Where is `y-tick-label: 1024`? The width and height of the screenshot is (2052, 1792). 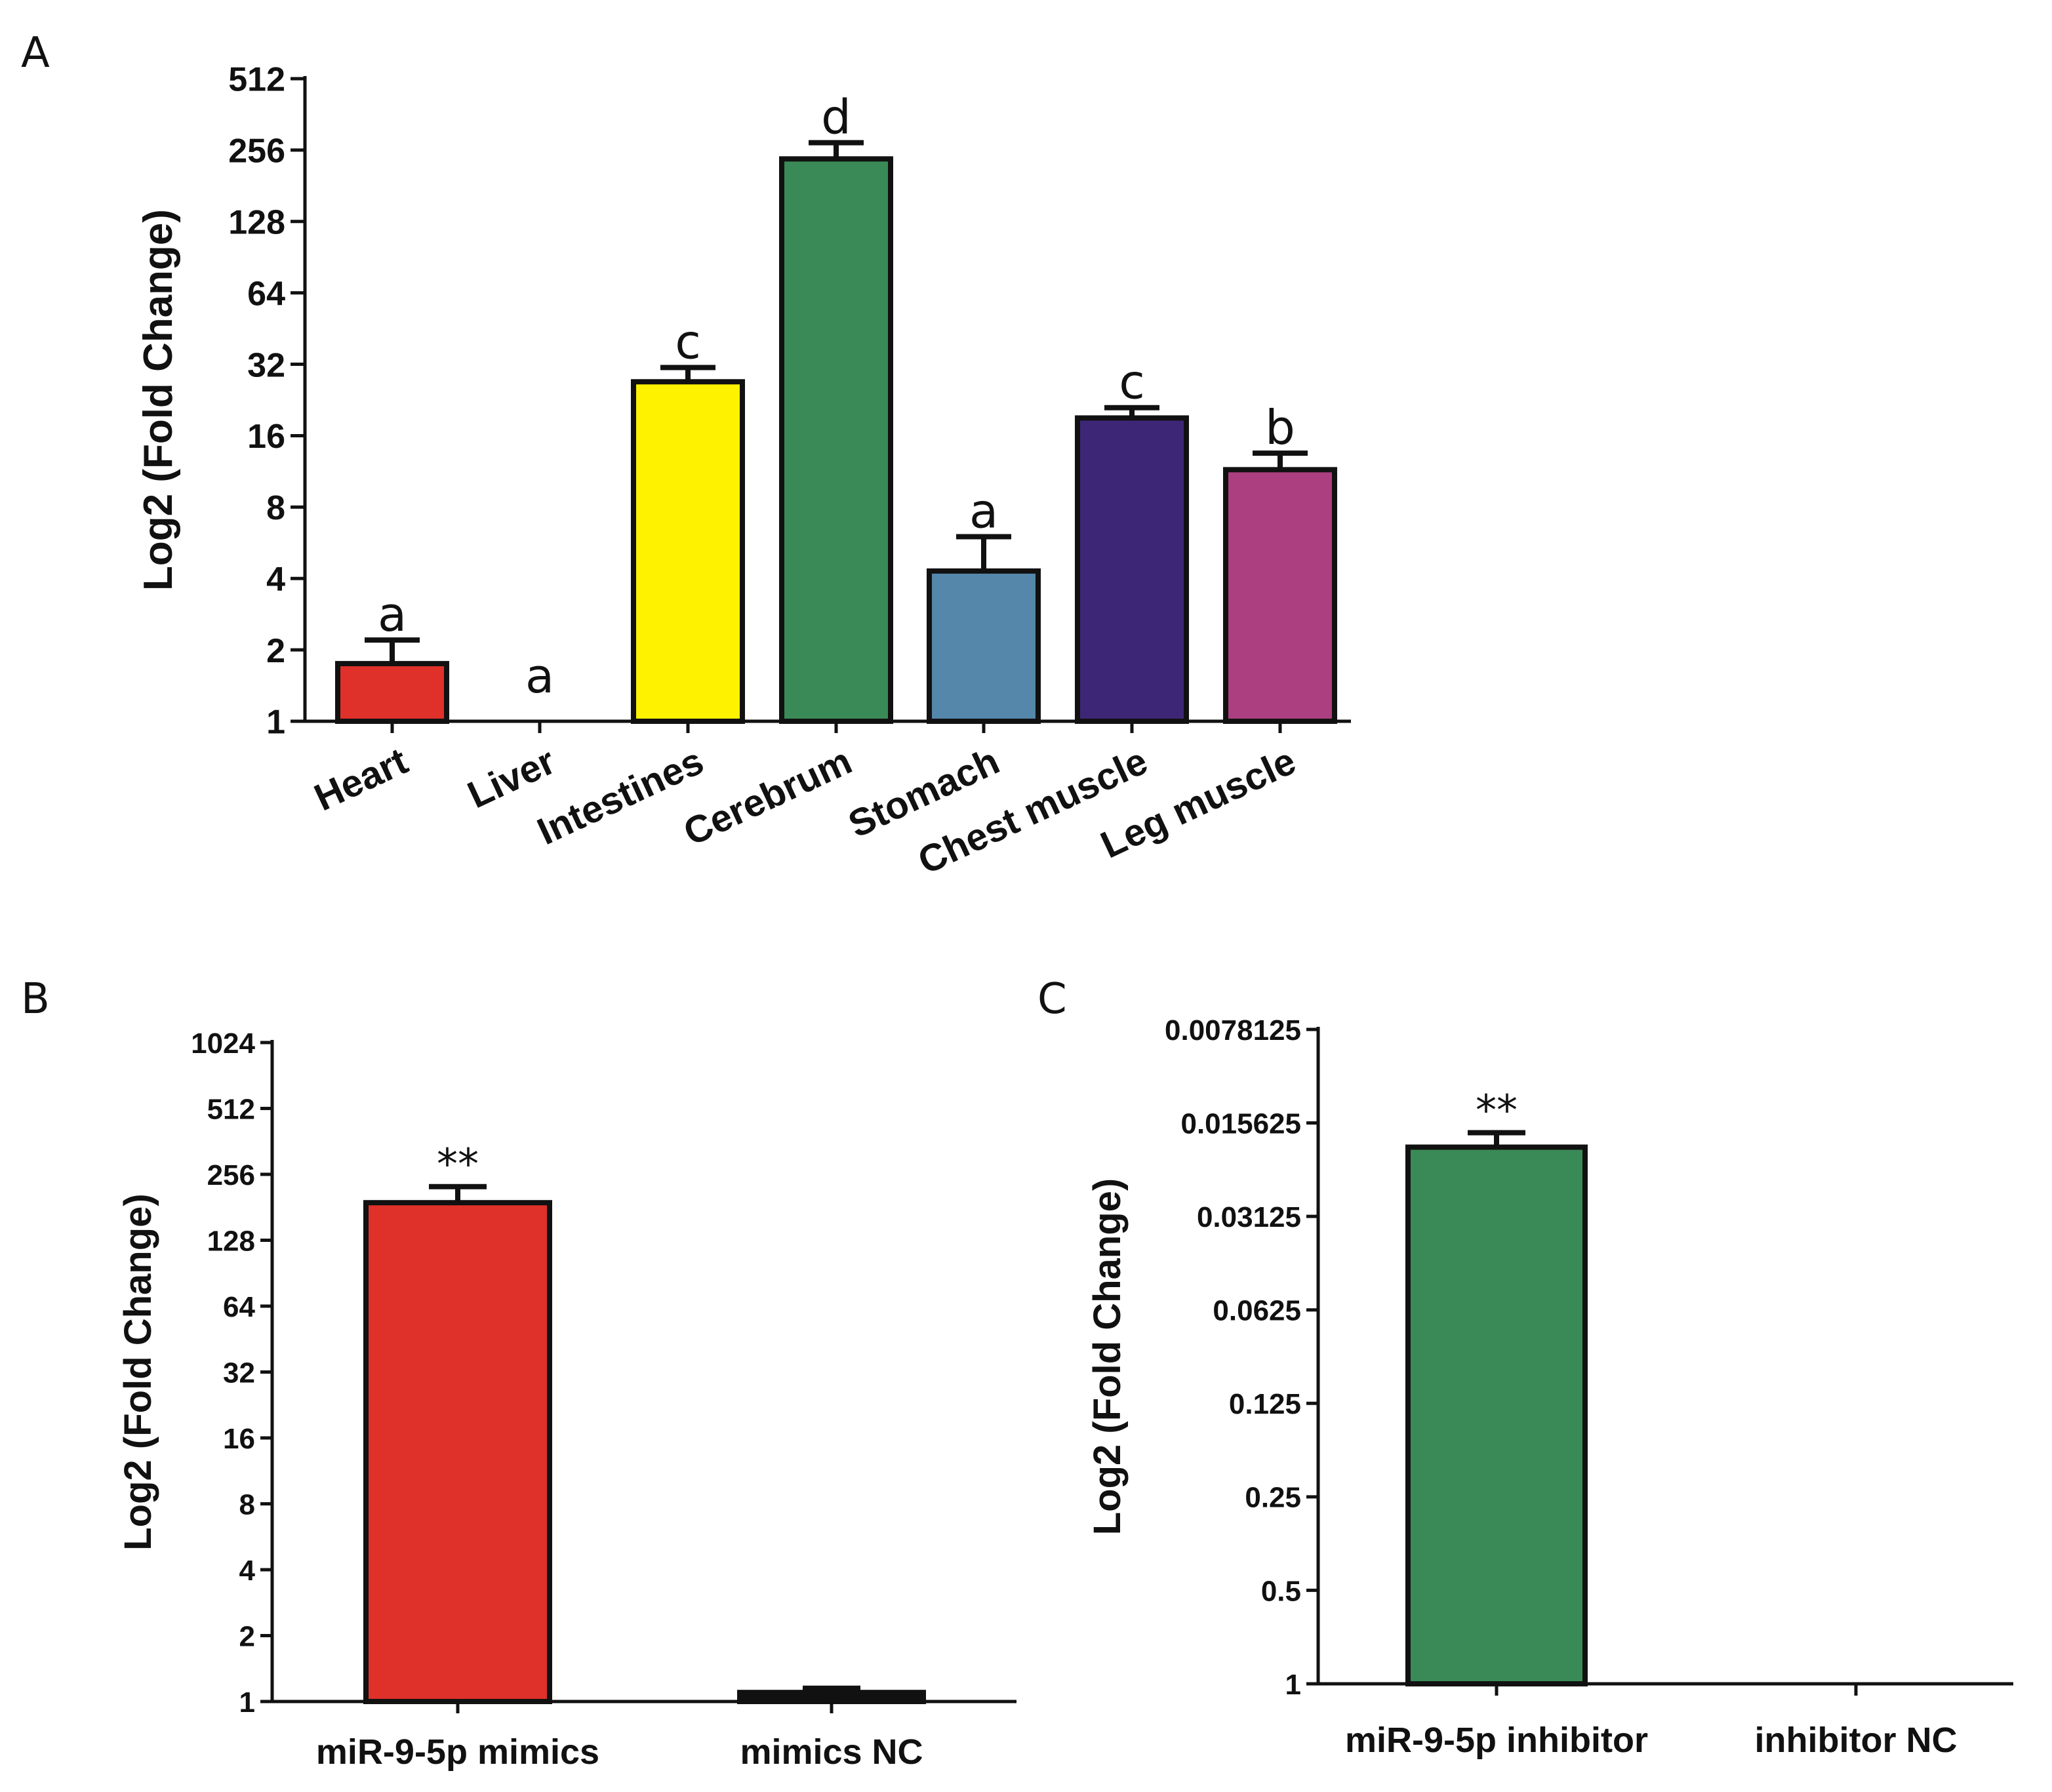
y-tick-label: 1024 is located at coordinates (223, 1044).